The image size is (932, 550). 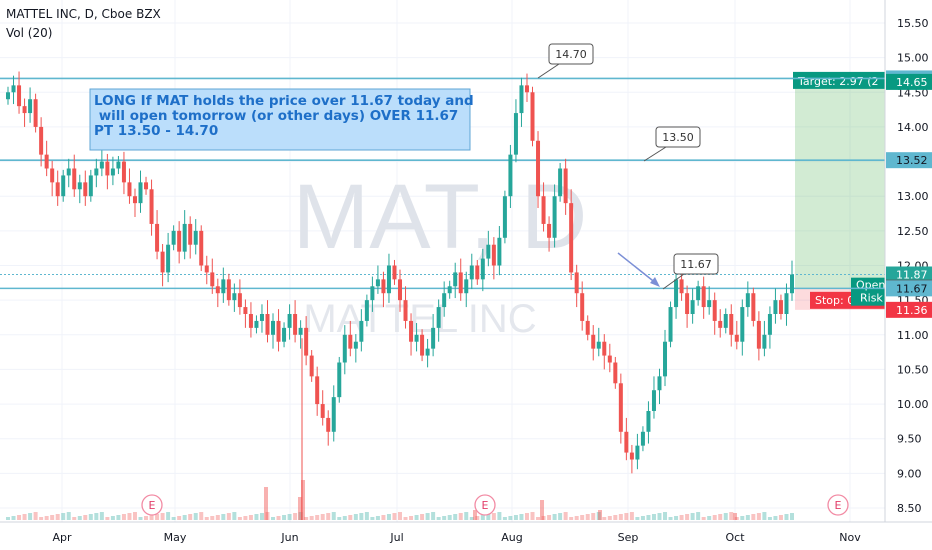 I want to click on time-axis: Apr May Jun Jul Aug Sep Oct Nov, so click(x=466, y=532).